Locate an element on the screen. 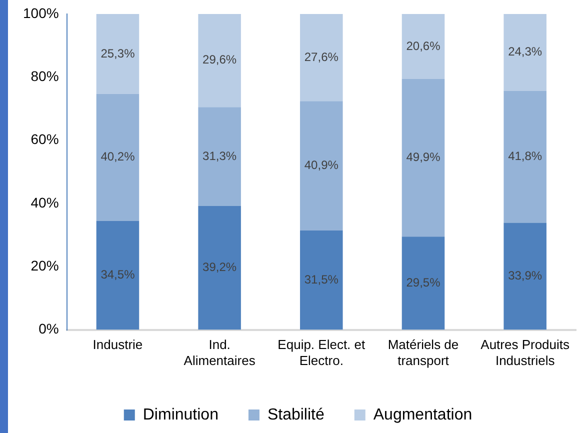  data-label: 31,5% is located at coordinates (321, 279).